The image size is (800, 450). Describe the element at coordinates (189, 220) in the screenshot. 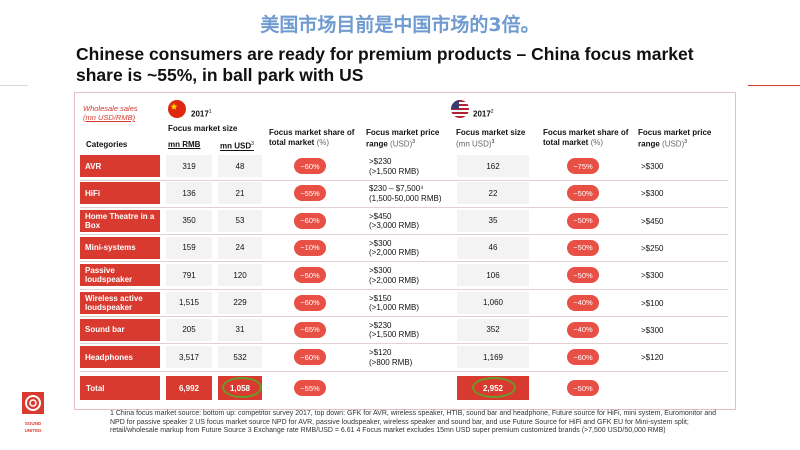

I see `cn-size-rmb: 350` at that location.